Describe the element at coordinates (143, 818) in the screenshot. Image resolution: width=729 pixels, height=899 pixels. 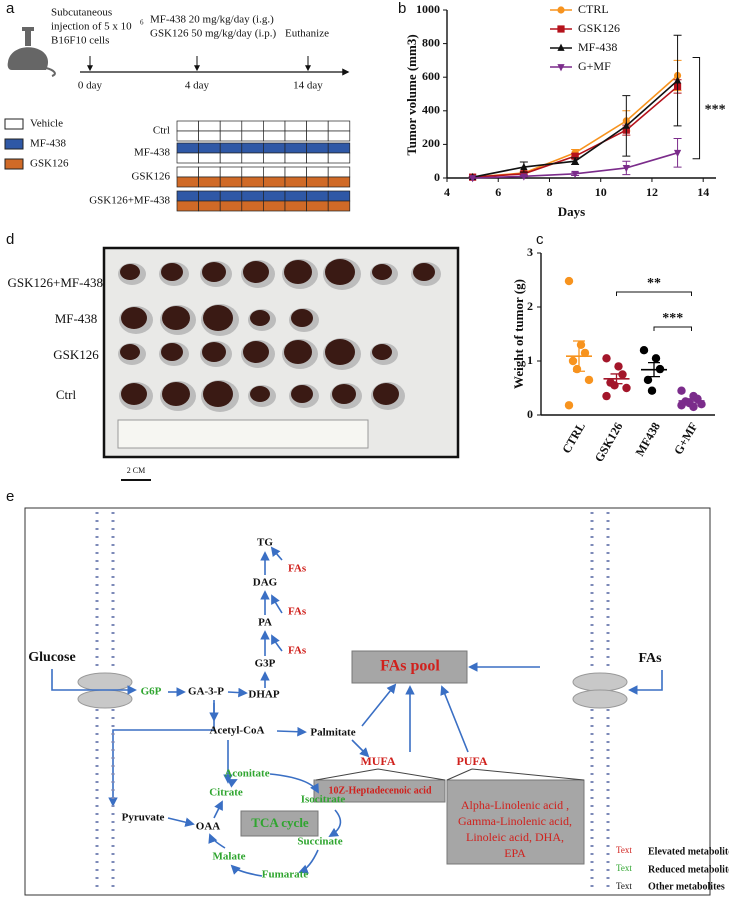
I see `metabolite: Pyruvate` at that location.